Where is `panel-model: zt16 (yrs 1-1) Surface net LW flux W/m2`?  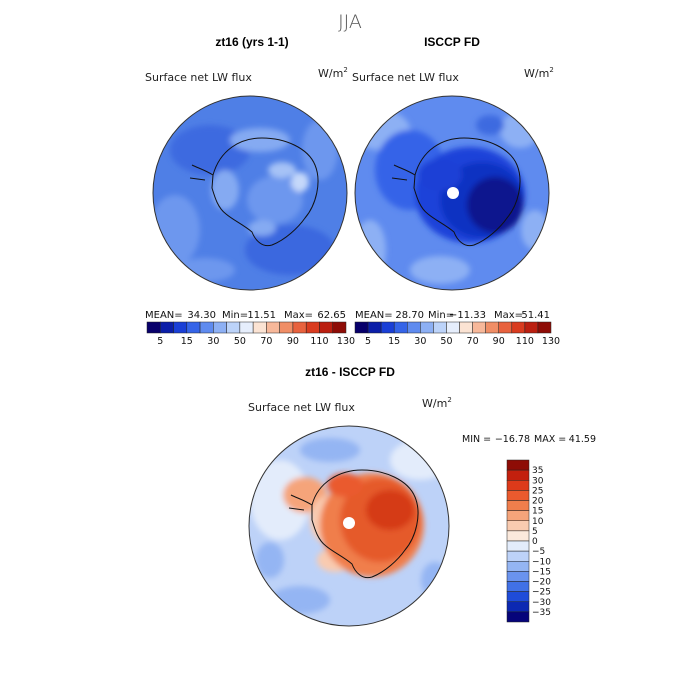 panel-model: zt16 (yrs 1-1) Surface net LW flux W/m2 is located at coordinates (250, 191).